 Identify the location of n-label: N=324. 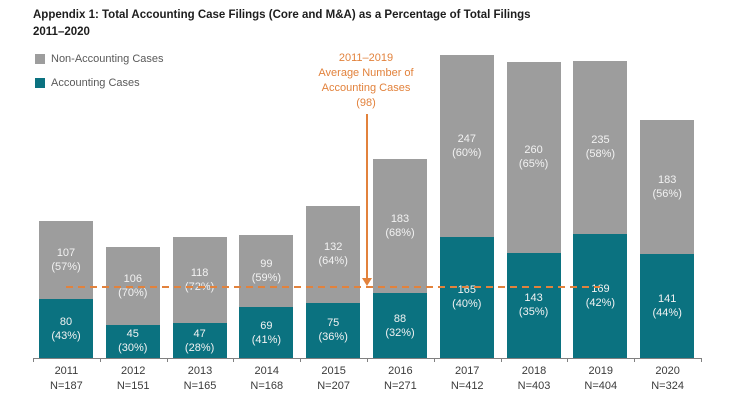
(667, 386).